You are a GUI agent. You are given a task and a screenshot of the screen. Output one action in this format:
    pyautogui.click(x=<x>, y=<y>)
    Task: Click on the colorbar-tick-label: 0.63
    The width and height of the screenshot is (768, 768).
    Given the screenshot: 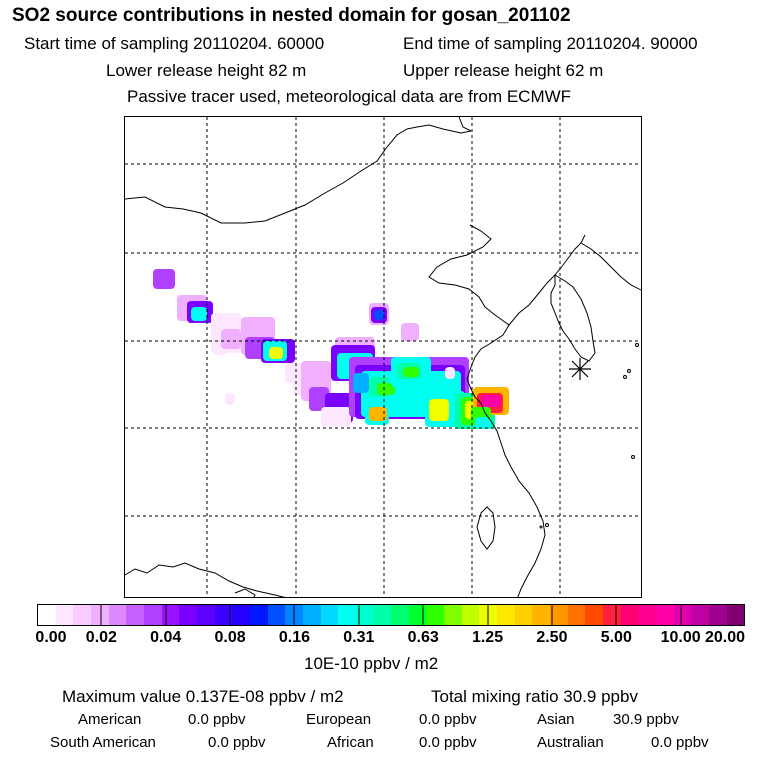 What is the action you would take?
    pyautogui.click(x=423, y=637)
    